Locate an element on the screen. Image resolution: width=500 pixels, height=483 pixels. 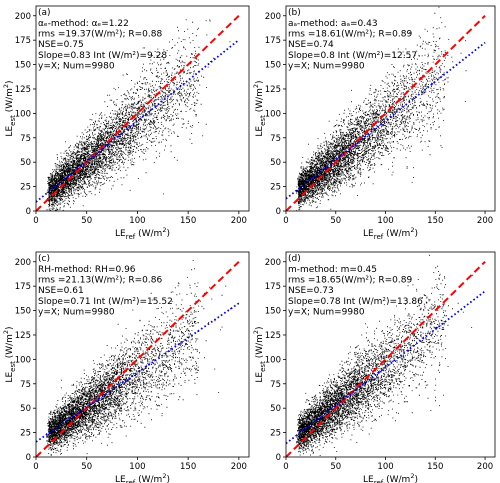
stats-annotation: NSE=0.74 is located at coordinates (311, 45).